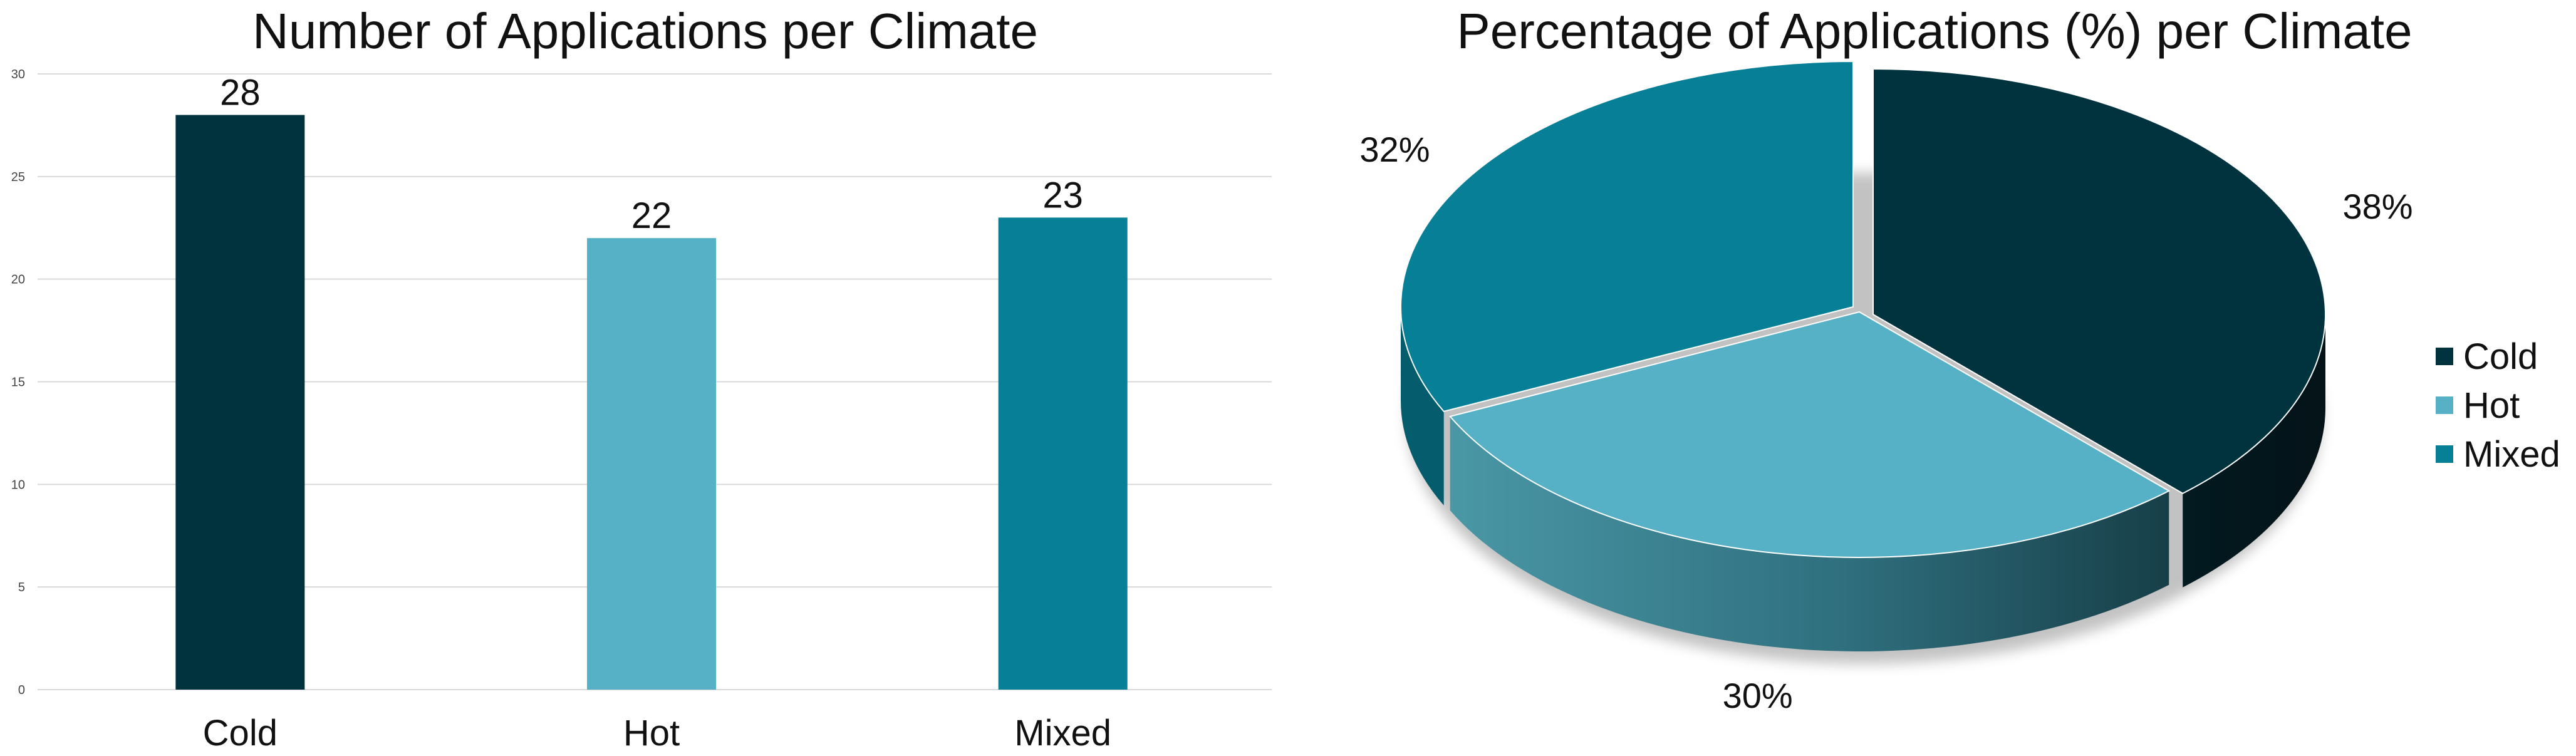  What do you see at coordinates (18, 177) in the screenshot?
I see `y-tick-label: 25` at bounding box center [18, 177].